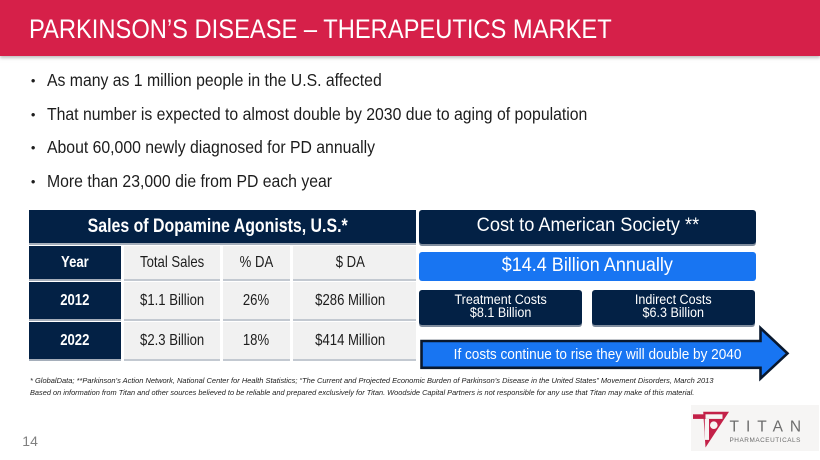 The height and width of the screenshot is (460, 820). What do you see at coordinates (769, 427) in the screenshot?
I see `svg-text: TITAN` at bounding box center [769, 427].